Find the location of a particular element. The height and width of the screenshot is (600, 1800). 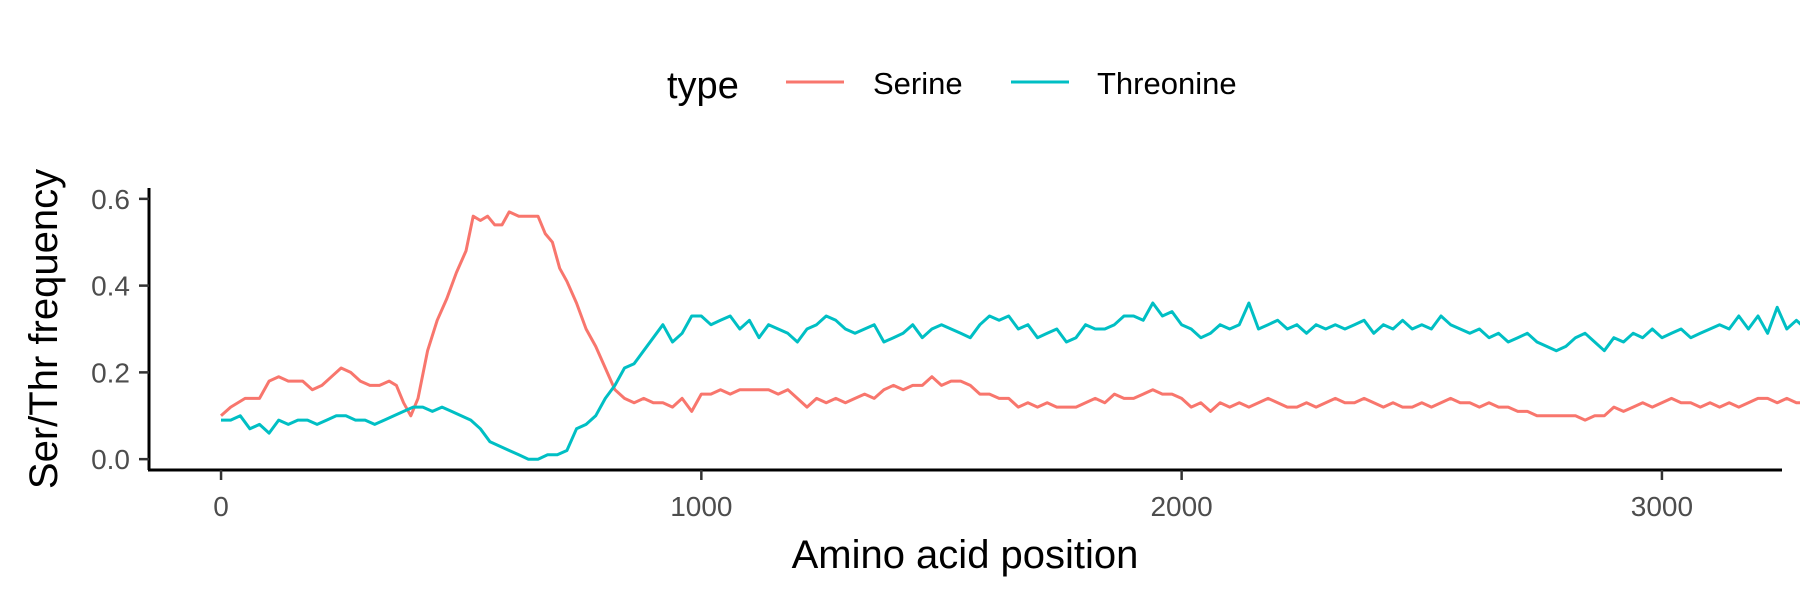

y-tick-label: 0.0 is located at coordinates (110, 459).